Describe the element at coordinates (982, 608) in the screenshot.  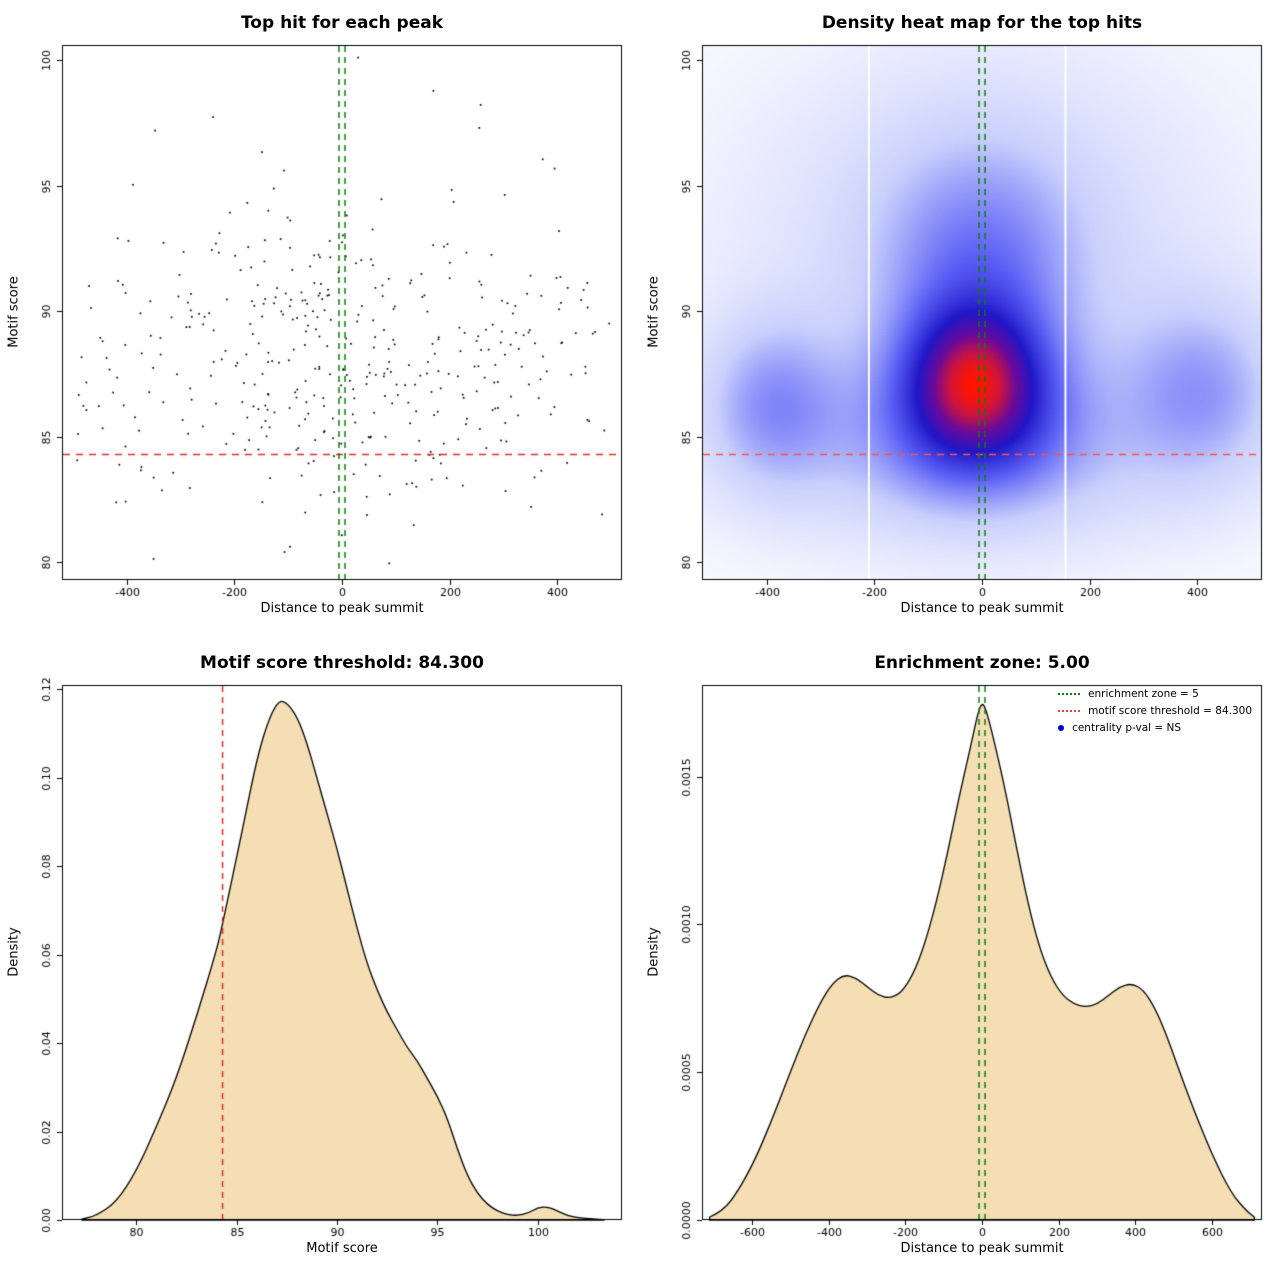
I see `heatmap-x-axis-label: Distance to peak summit` at that location.